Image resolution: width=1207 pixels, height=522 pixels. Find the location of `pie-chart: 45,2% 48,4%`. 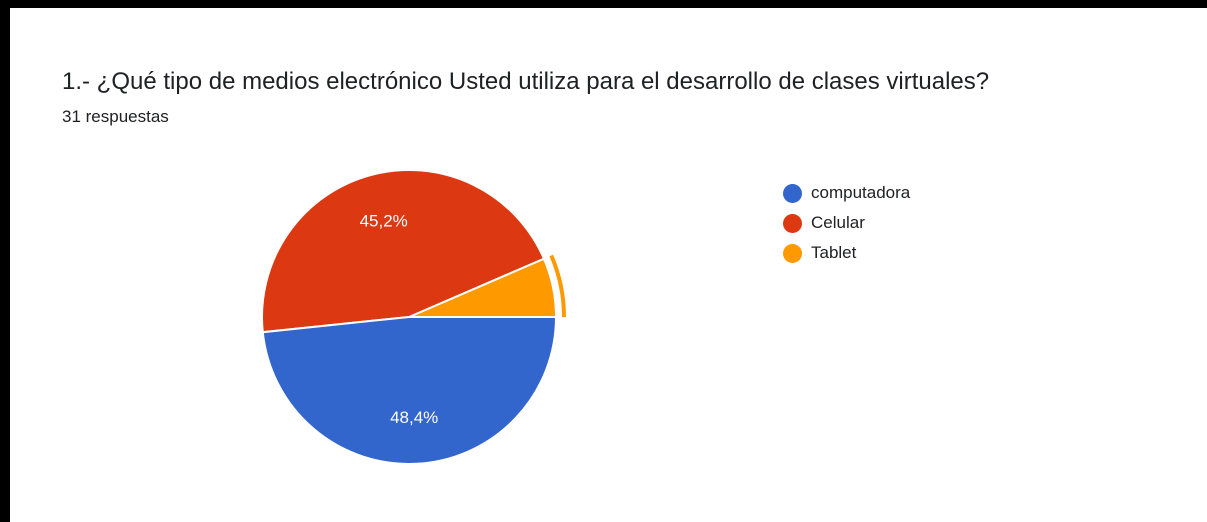

pie-chart: 45,2% 48,4% is located at coordinates (413, 317).